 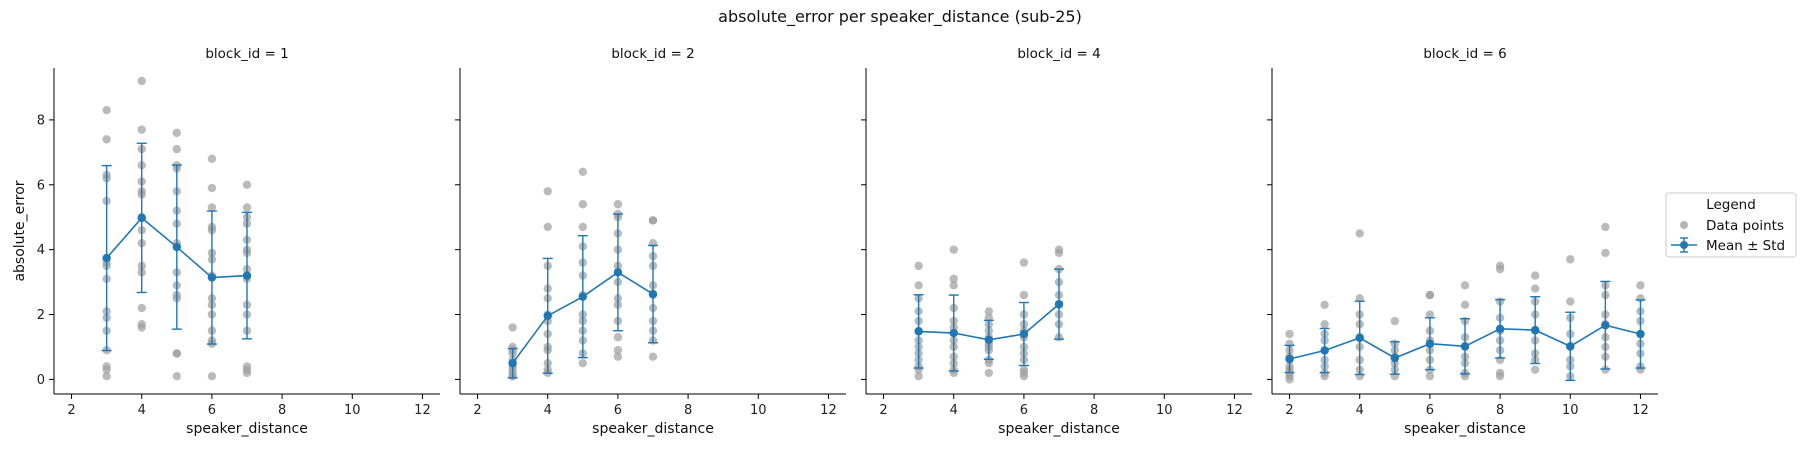 What do you see at coordinates (41, 380) in the screenshot?
I see `y-tick-label: 0` at bounding box center [41, 380].